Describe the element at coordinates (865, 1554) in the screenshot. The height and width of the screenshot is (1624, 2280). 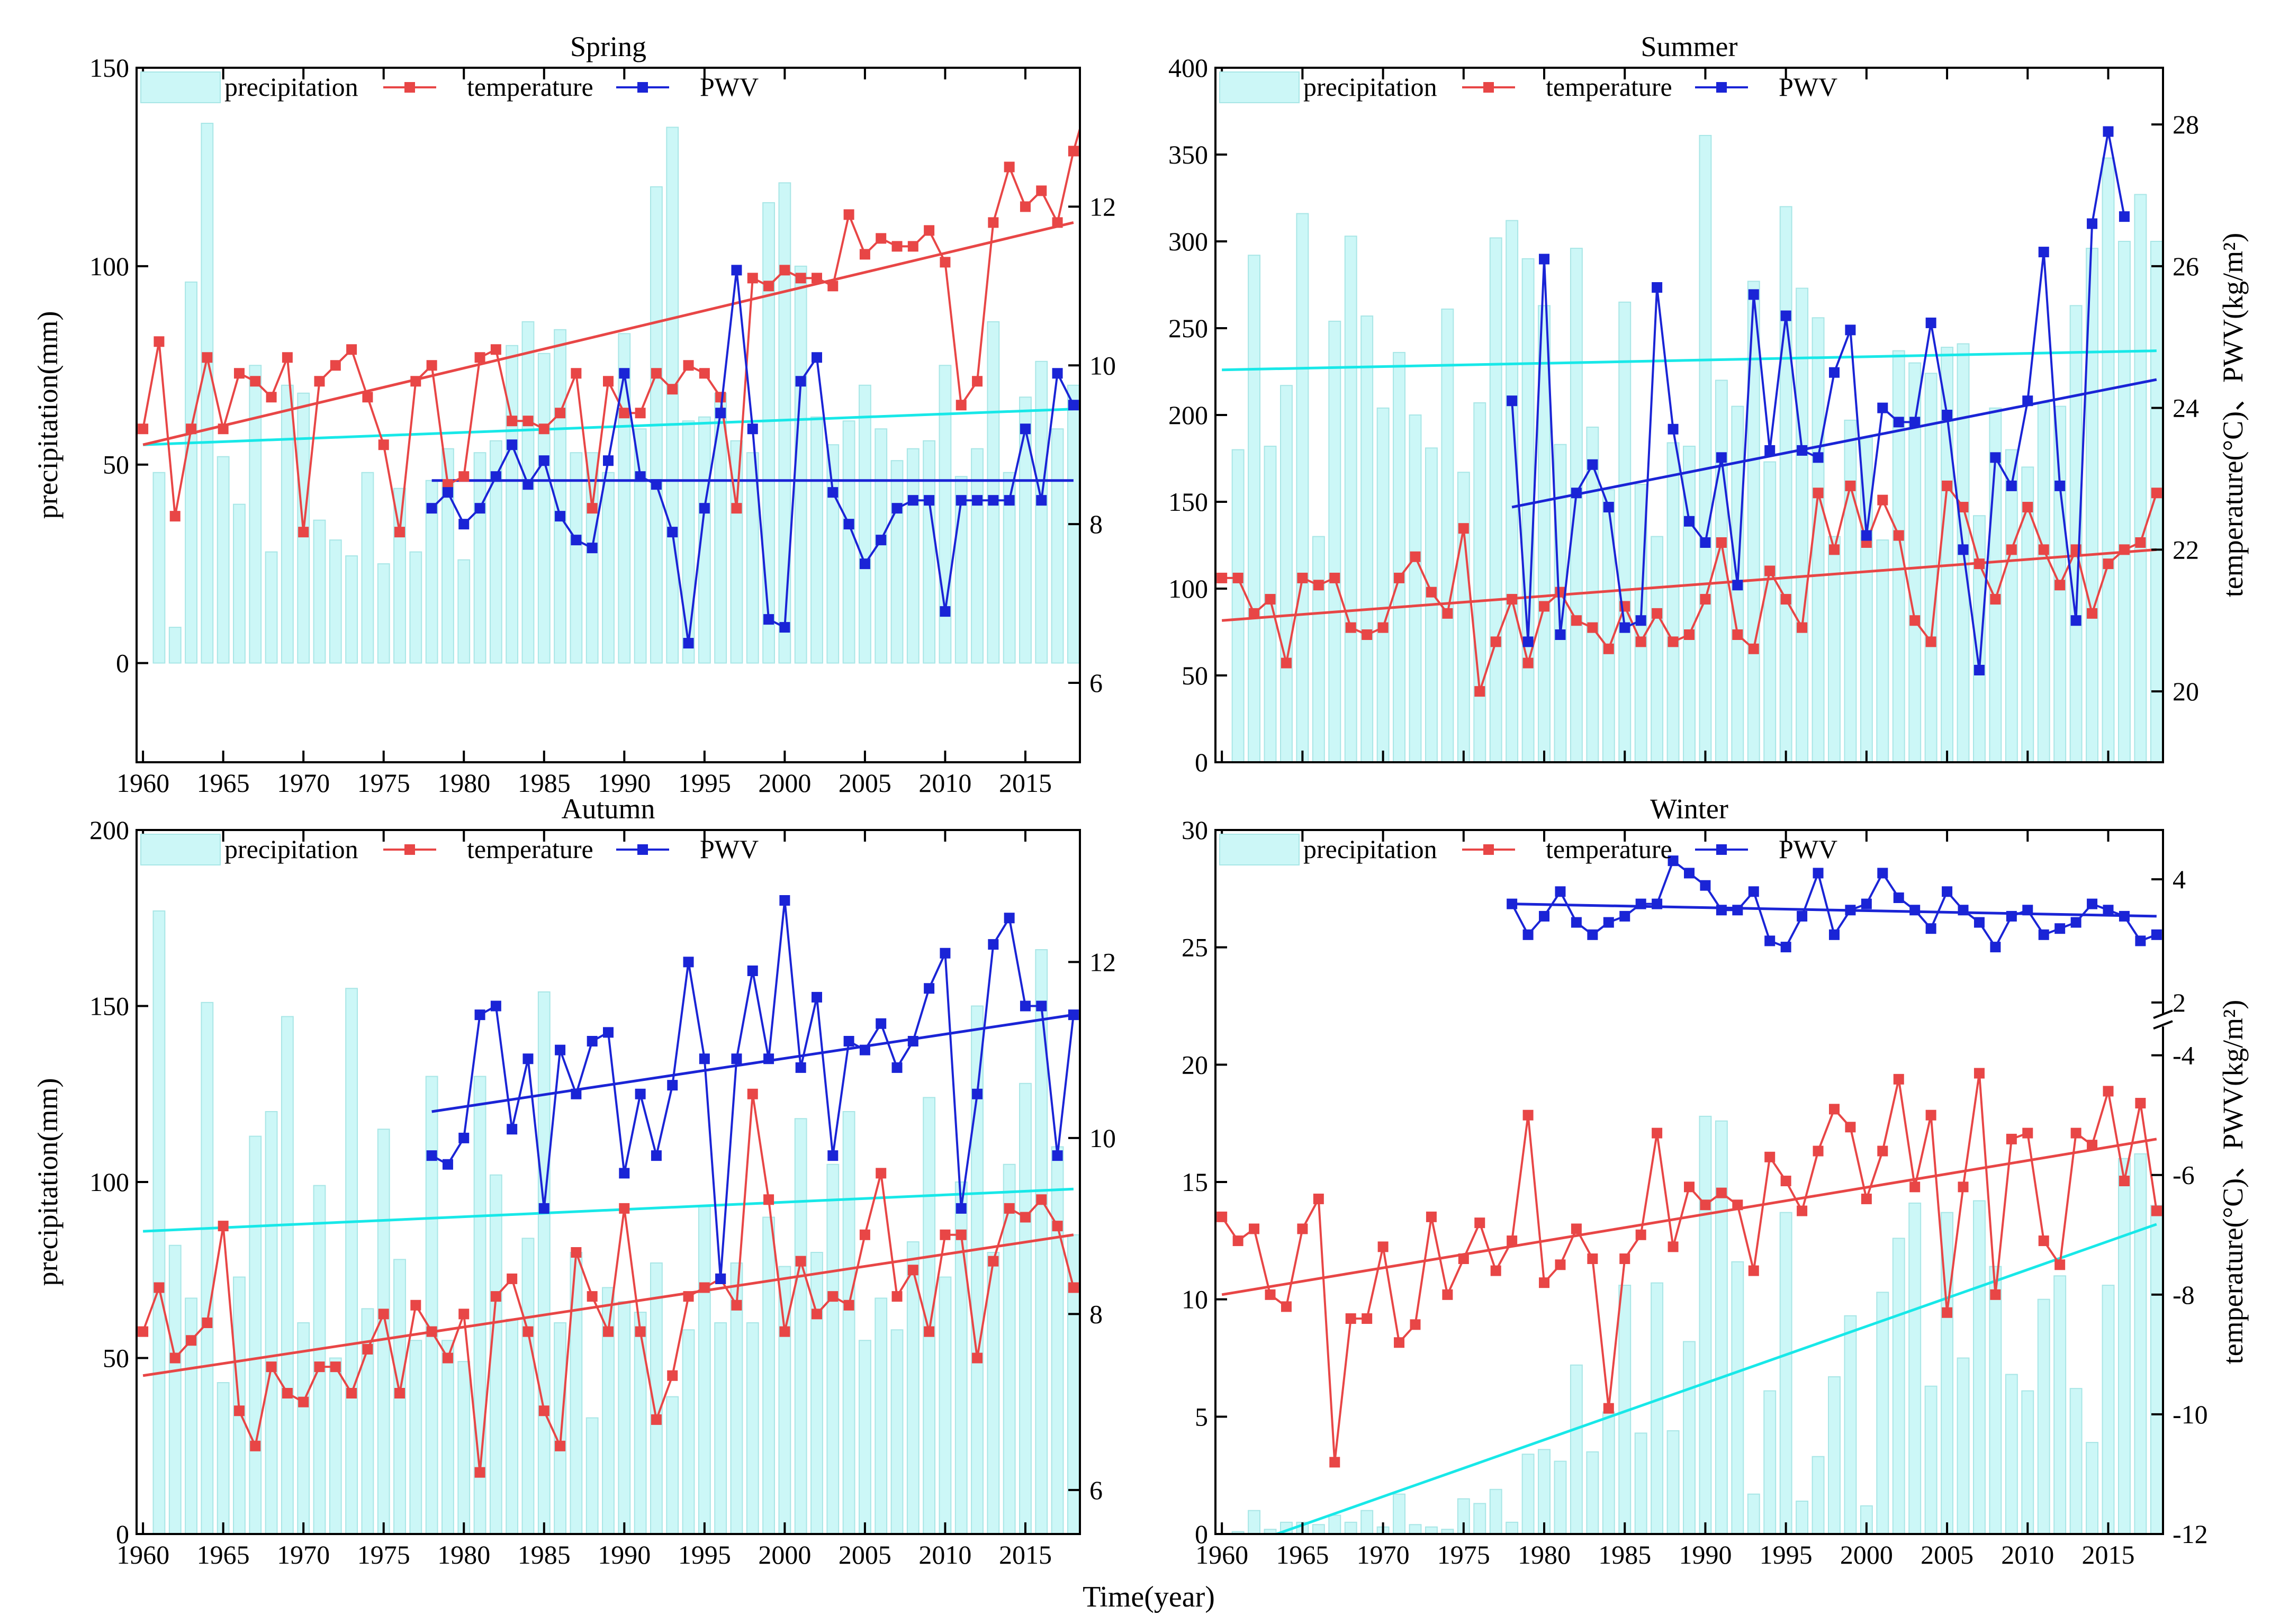
I see `x-tick-label: 2005` at that location.